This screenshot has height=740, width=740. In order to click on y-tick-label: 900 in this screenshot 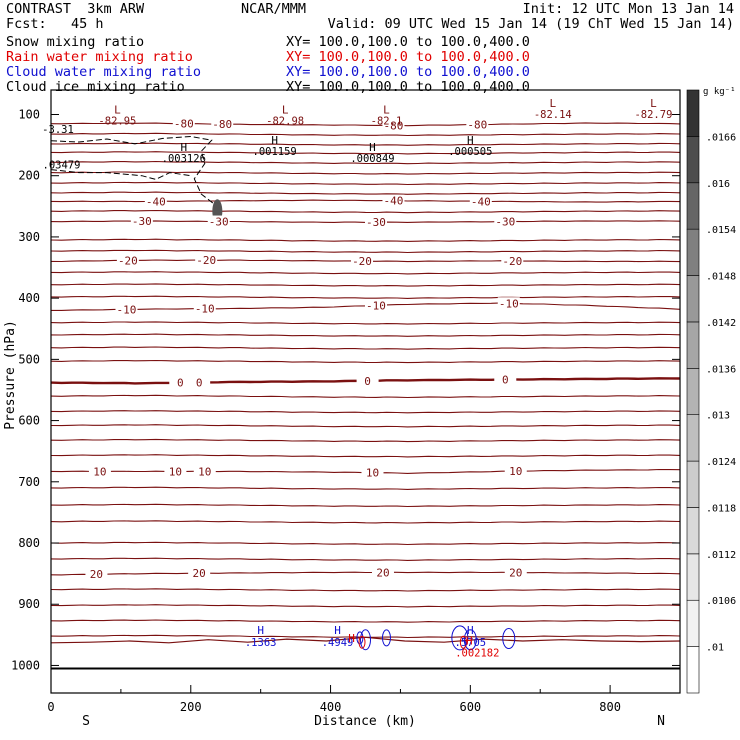, I will do `click(29, 604)`.